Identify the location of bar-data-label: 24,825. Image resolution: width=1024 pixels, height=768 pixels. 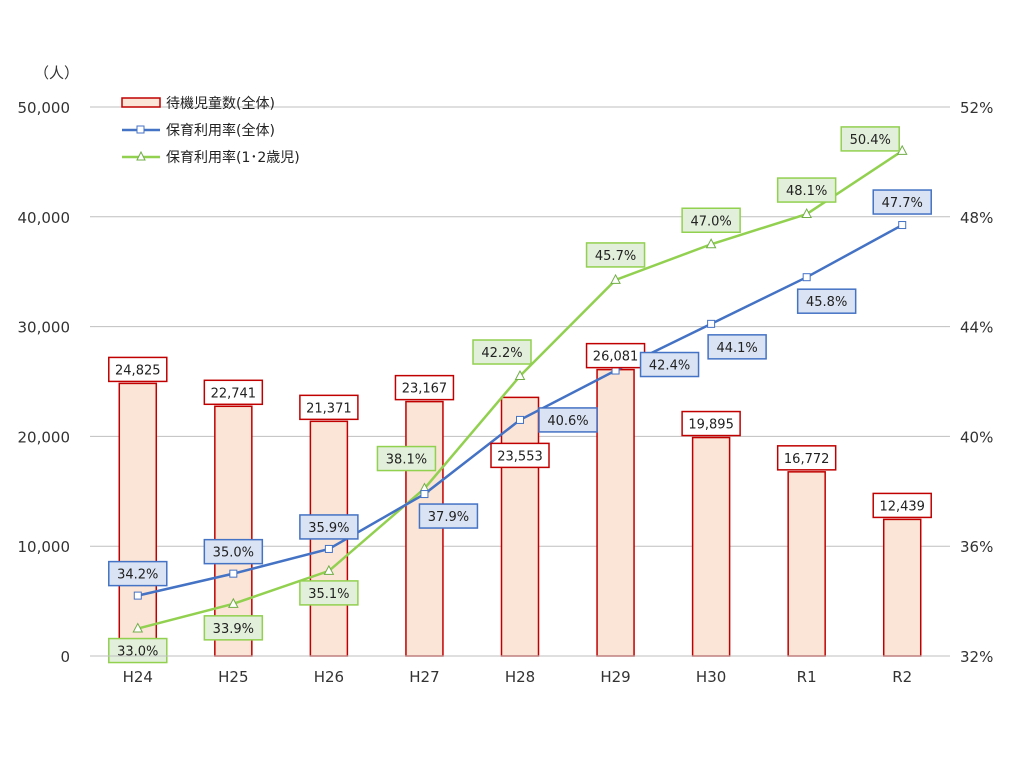
(138, 370).